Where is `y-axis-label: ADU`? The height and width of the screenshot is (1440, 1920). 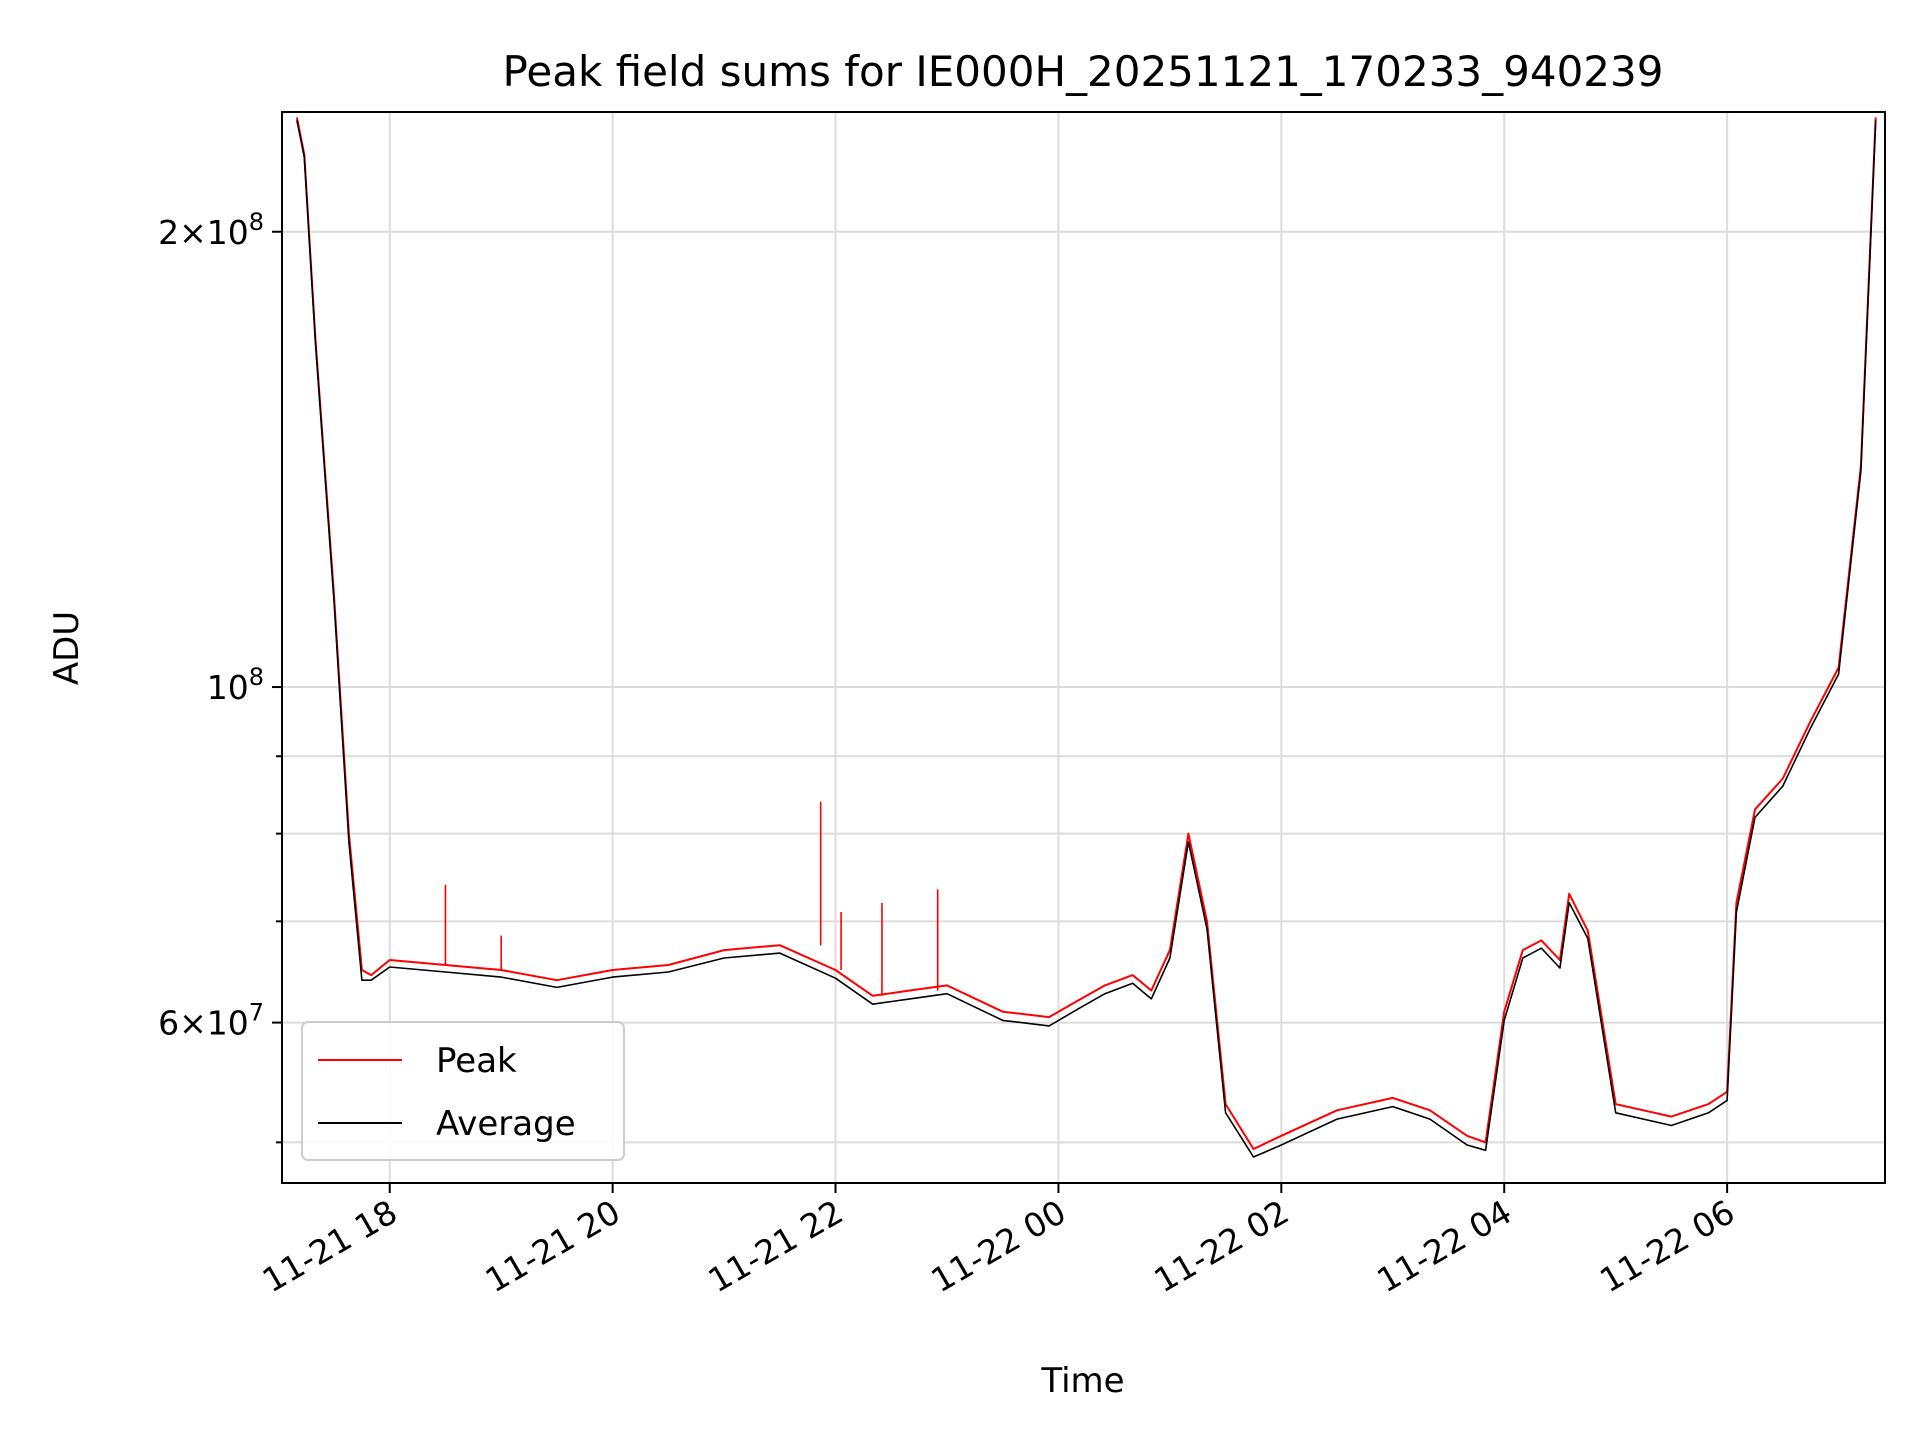 y-axis-label: ADU is located at coordinates (67, 648).